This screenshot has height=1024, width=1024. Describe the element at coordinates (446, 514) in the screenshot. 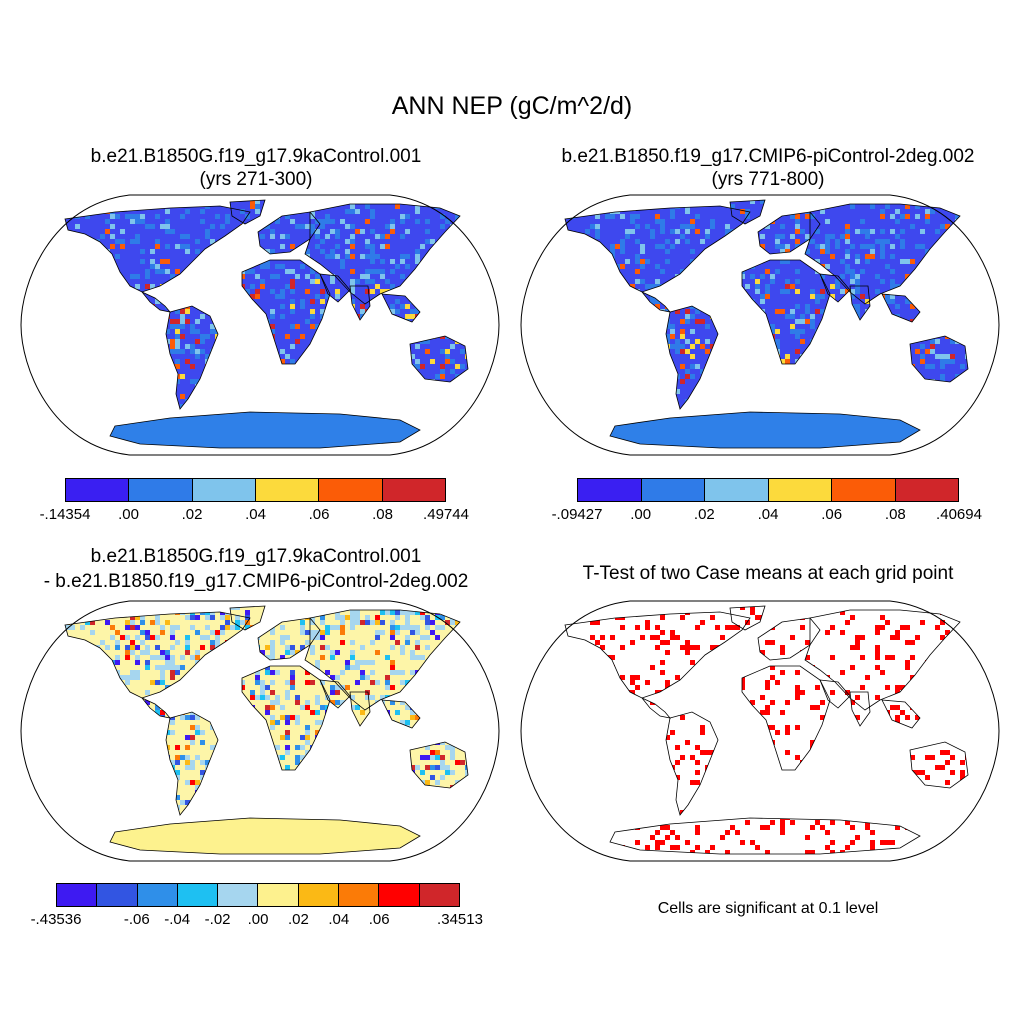

I see `colorbar-tick-label: .49744` at that location.